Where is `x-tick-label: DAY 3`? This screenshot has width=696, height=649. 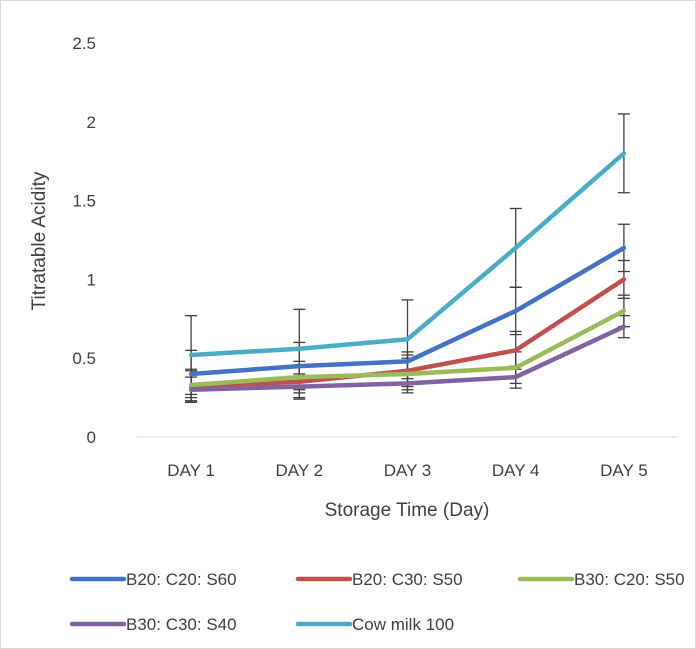 x-tick-label: DAY 3 is located at coordinates (408, 470).